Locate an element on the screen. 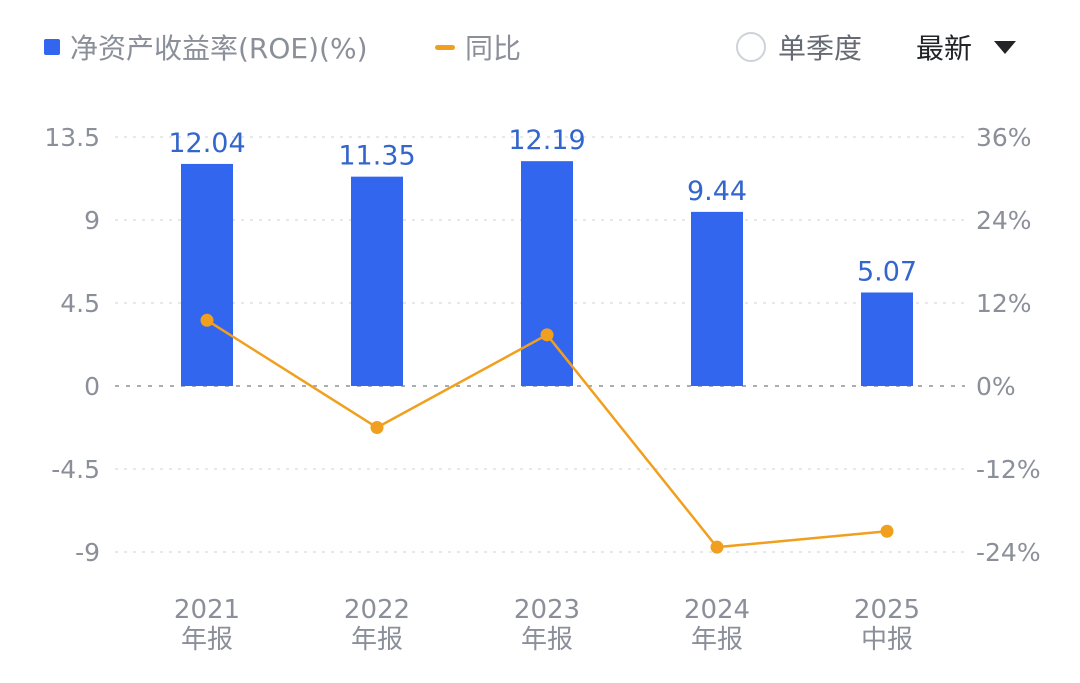 Image resolution: width=1080 pixels, height=683 pixels. yoy-point-2023 is located at coordinates (547, 335).